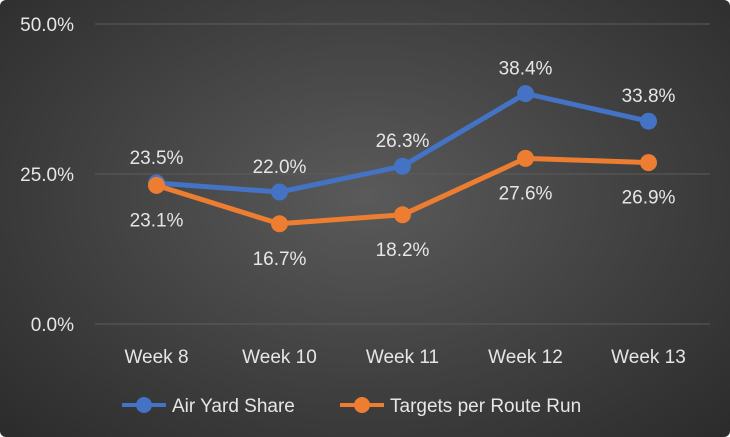 The width and height of the screenshot is (730, 437). What do you see at coordinates (648, 357) in the screenshot?
I see `x-tick-label: Week 13` at bounding box center [648, 357].